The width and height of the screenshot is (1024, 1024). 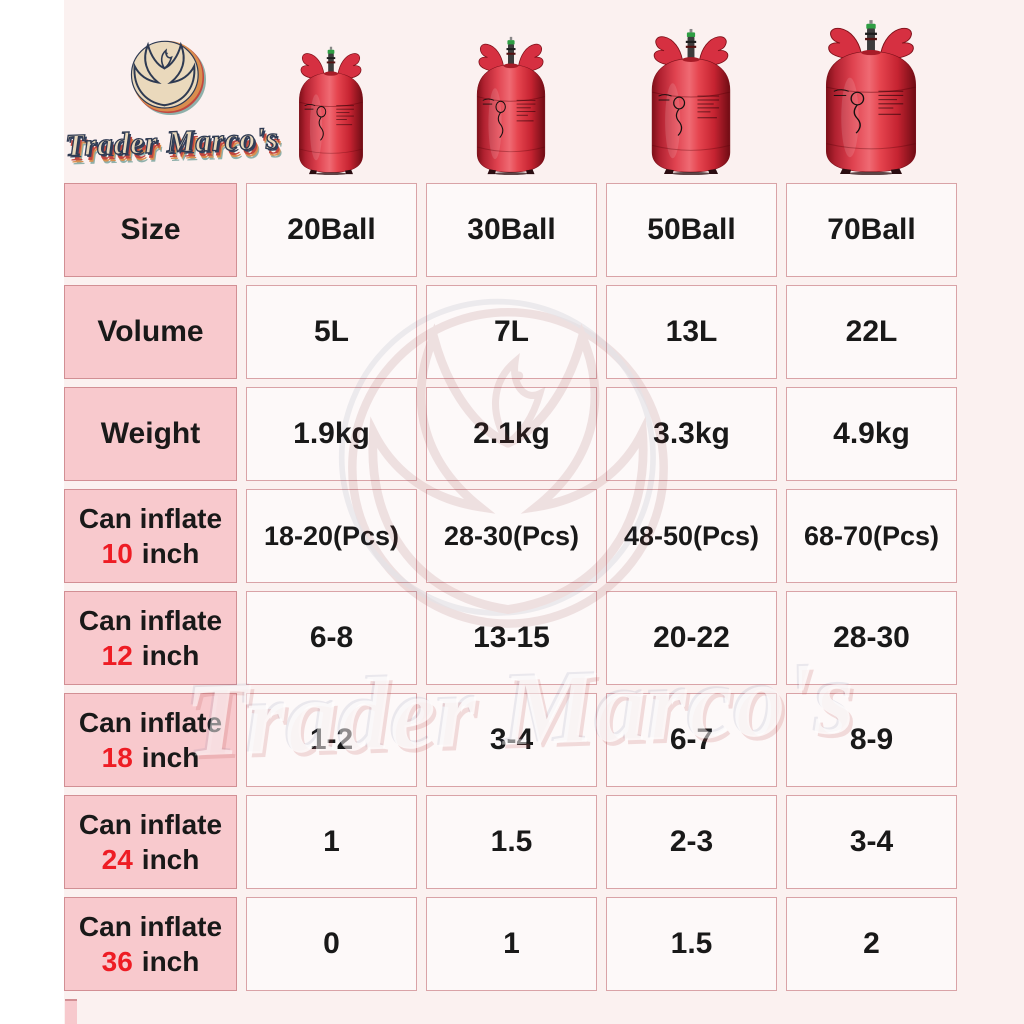 I want to click on table-cell: 28-30, so click(x=871, y=638).